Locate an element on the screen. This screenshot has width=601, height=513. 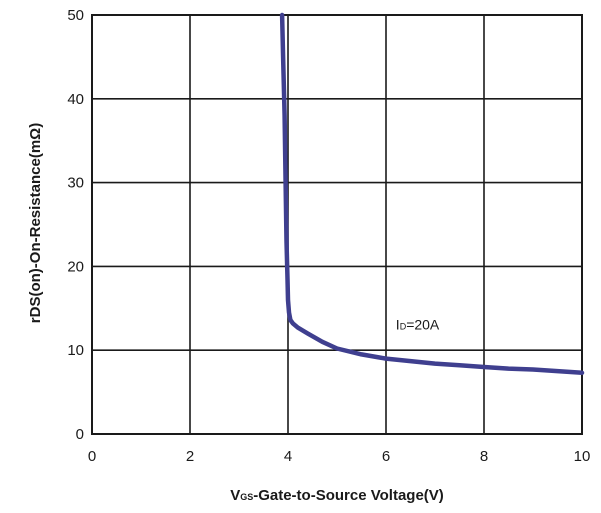
x-tick-labels: 0 2 4 6 8 10 is located at coordinates (339, 456).